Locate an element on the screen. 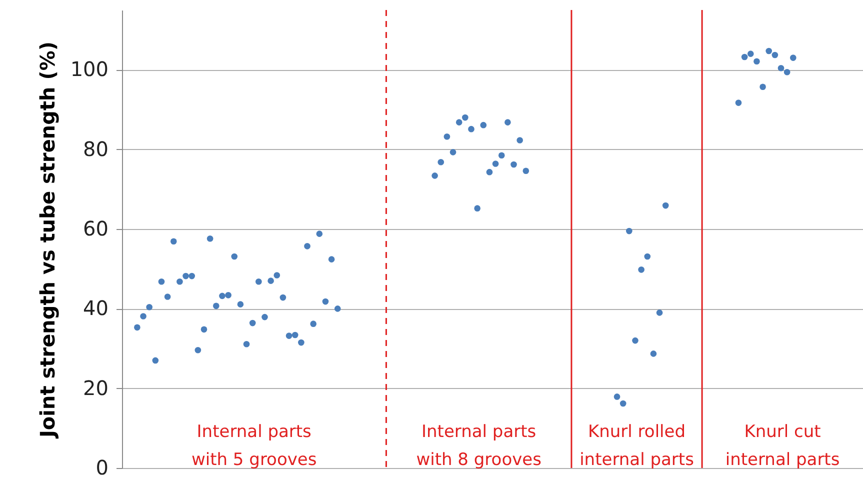 The image size is (863, 480). annotation: Internal parts with 8 grooves is located at coordinates (479, 446).